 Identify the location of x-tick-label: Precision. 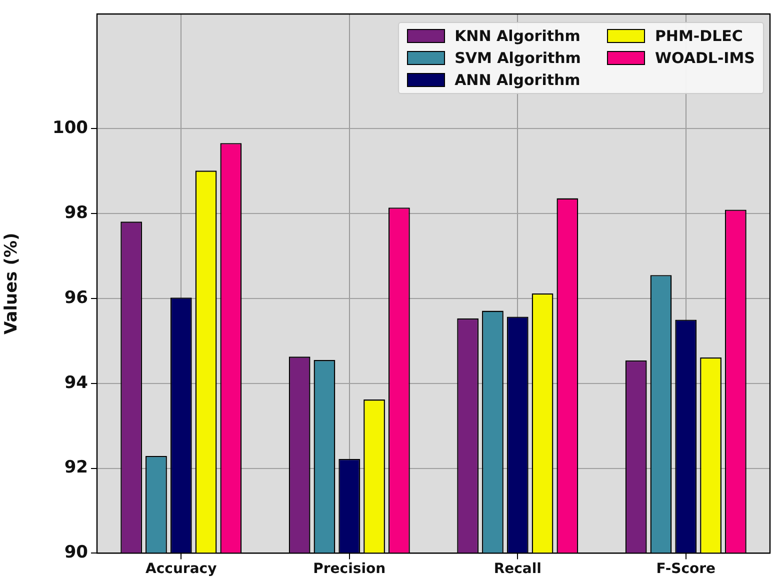
(349, 569).